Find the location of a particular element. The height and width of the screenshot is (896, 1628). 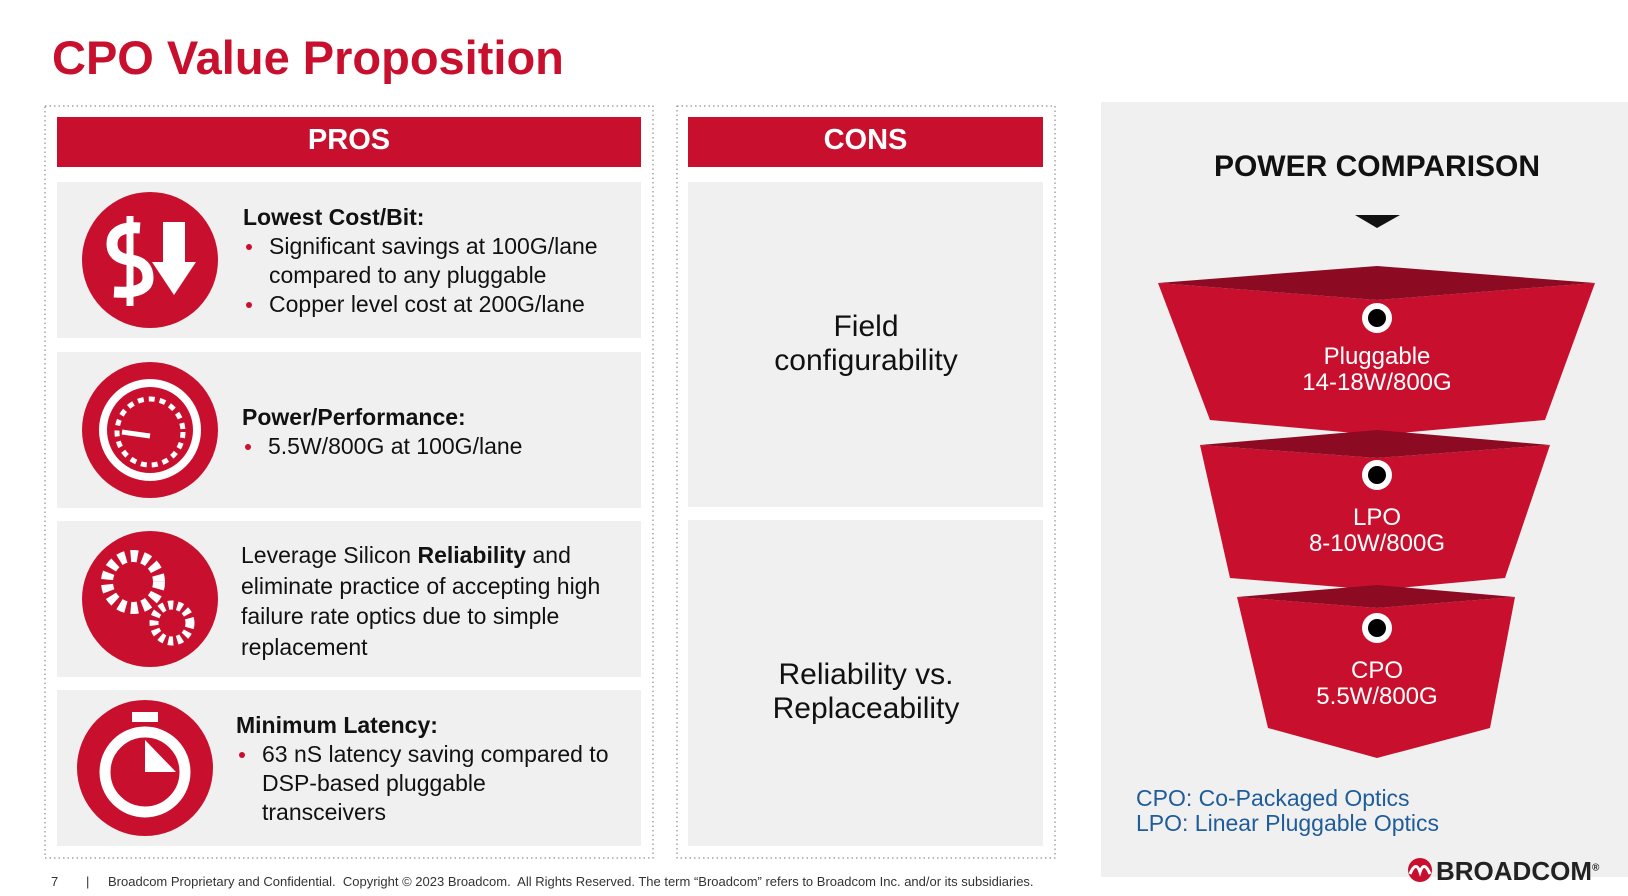

power-title: POWER COMPARISON is located at coordinates (1377, 166).